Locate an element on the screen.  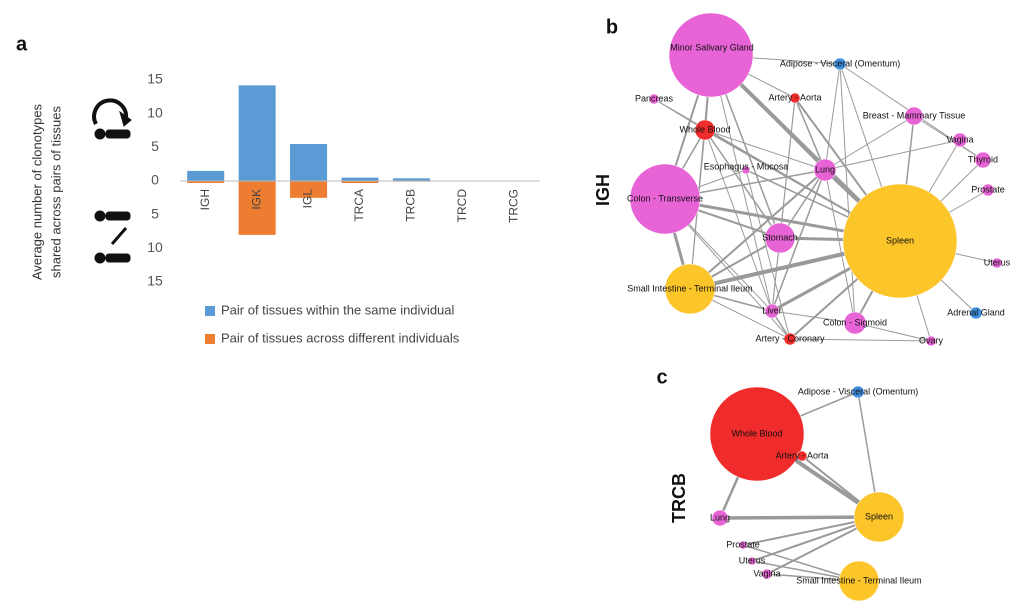
within-icon is located at coordinates (112, 119).